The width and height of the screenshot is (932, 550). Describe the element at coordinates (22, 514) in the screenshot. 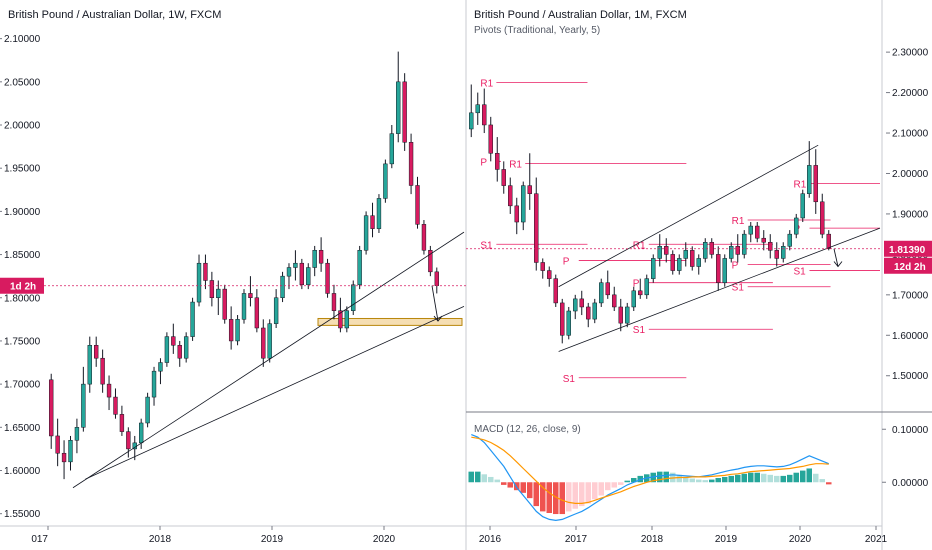

I see `weekly-y-tick-label: 1.55000` at that location.